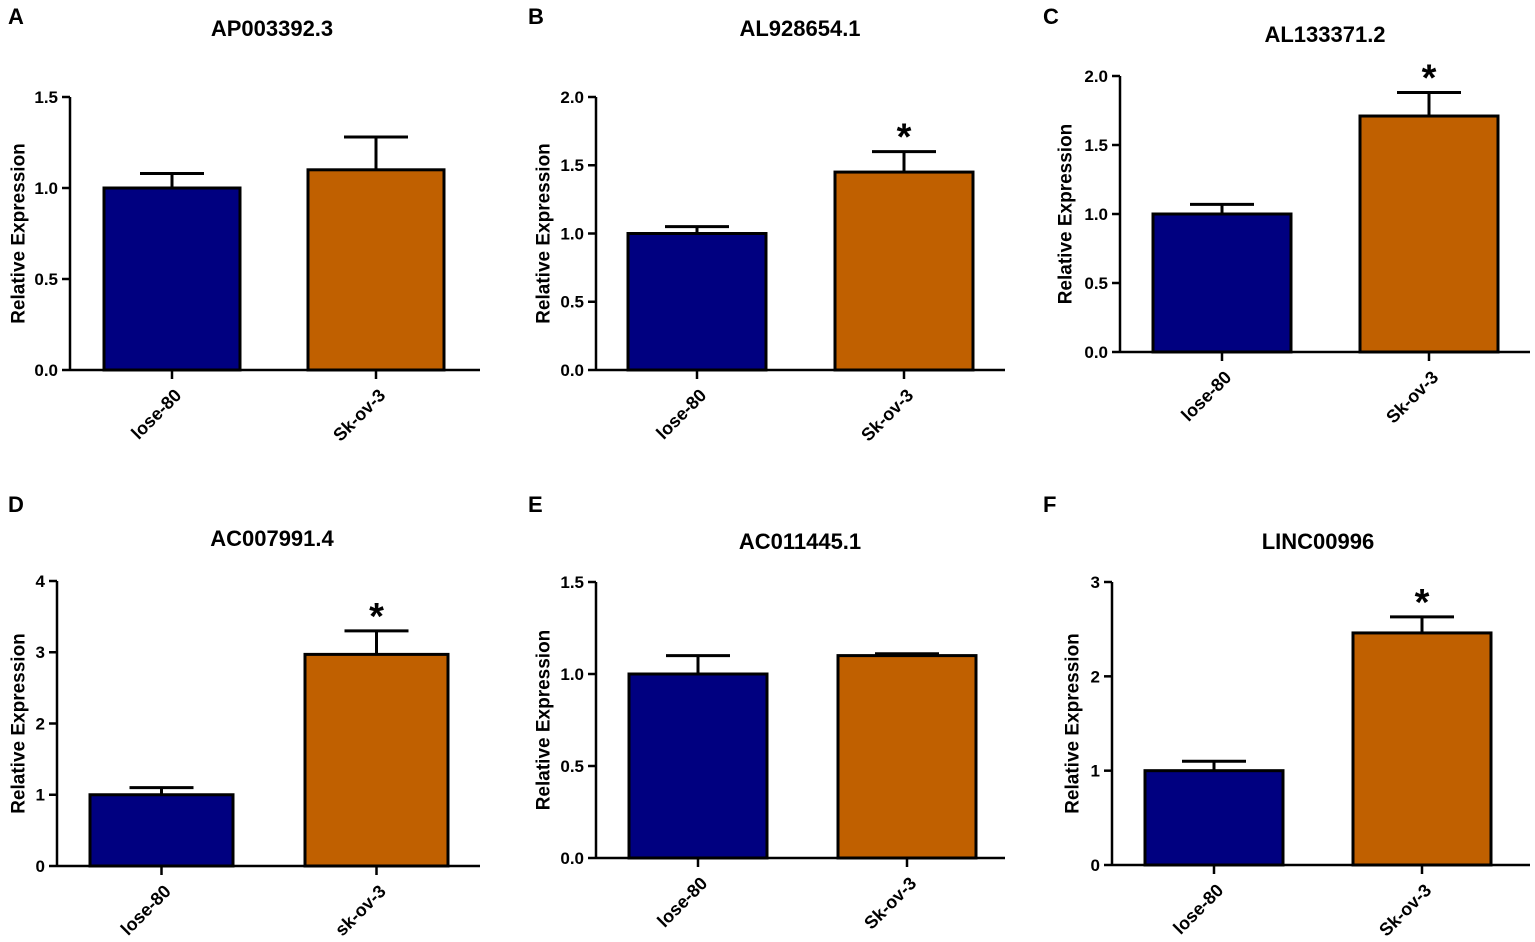 This screenshot has width=1535, height=942. I want to click on panel-label: A, so click(16, 16).